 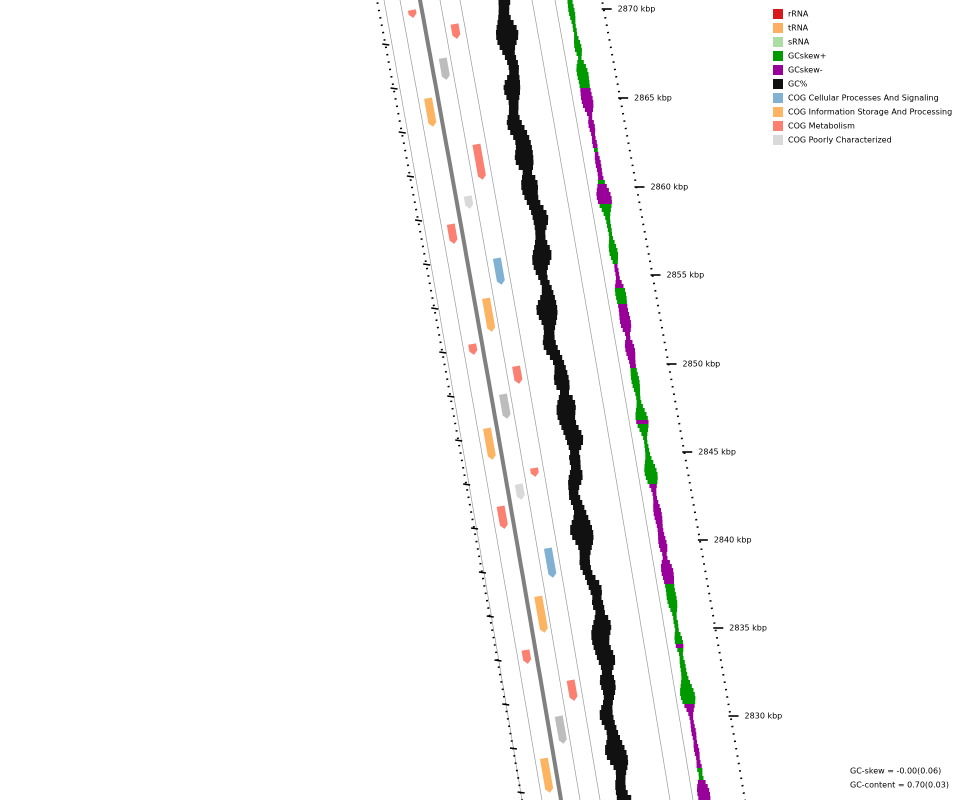 What do you see at coordinates (899, 785) in the screenshot?
I see `gc-content-stat: GC-content = 0.70(0.03)` at bounding box center [899, 785].